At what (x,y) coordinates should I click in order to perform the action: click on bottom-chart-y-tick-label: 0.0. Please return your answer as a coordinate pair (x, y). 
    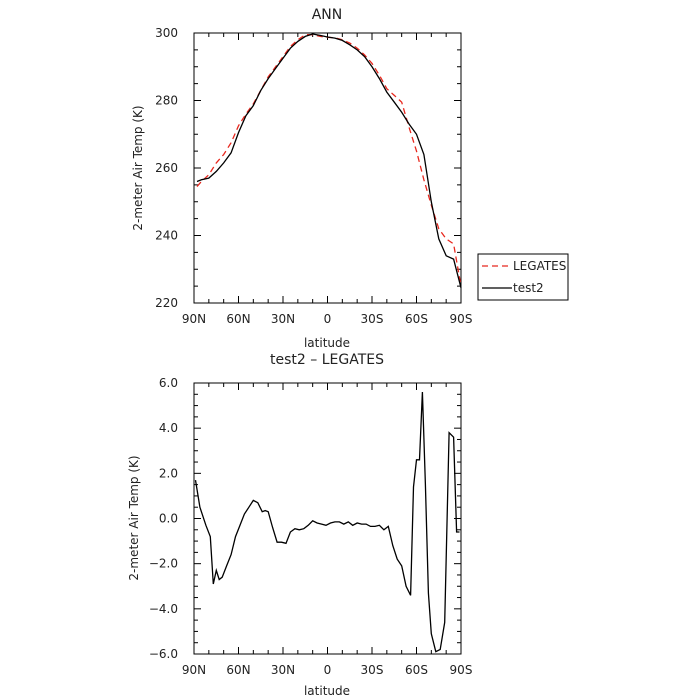
    Looking at the image, I should click on (168, 519).